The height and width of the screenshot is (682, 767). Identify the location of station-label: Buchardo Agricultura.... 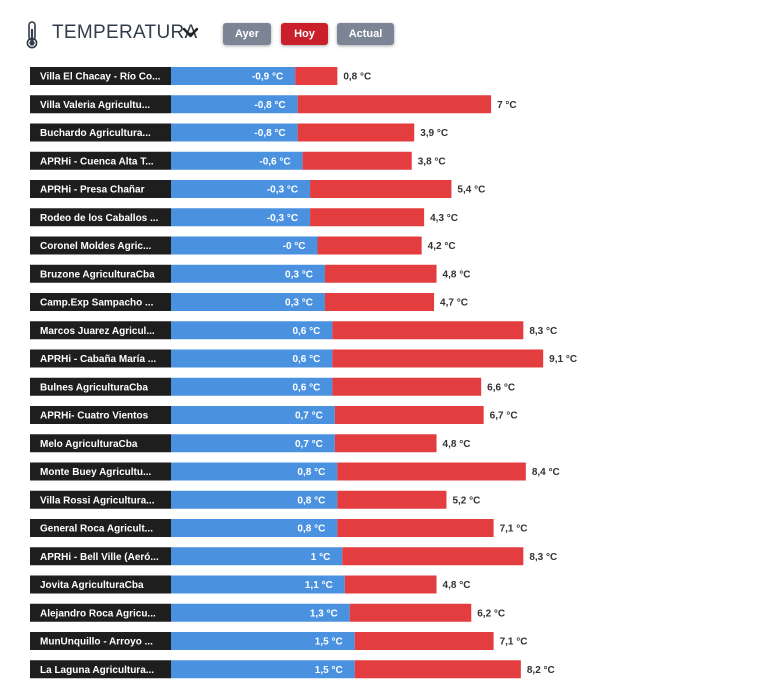
(95, 133).